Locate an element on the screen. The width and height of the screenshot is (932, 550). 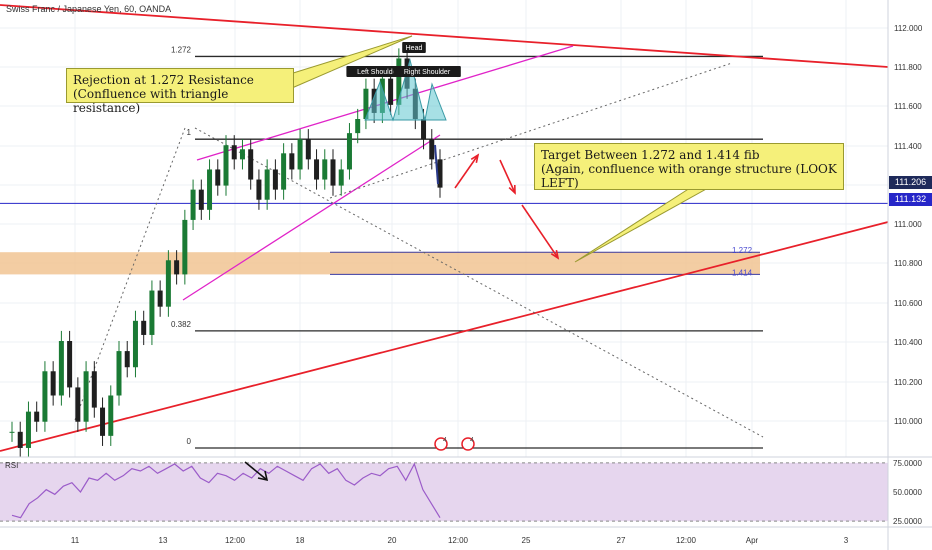
orange-structure-zone: 1.272 1.414 is located at coordinates (380, 261).